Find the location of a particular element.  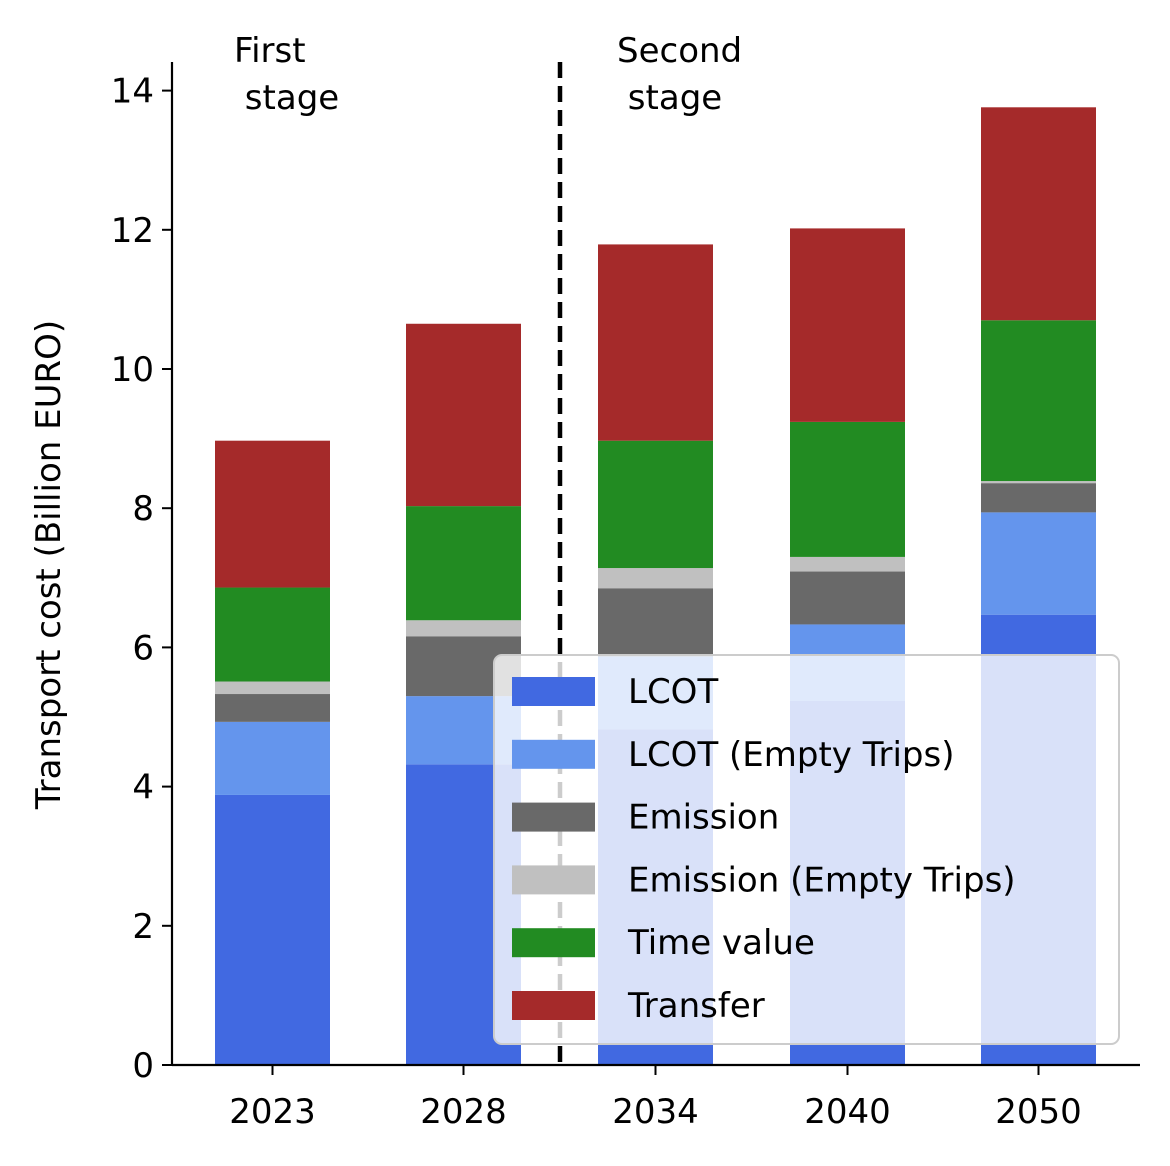

stage-annotation-2: Second stage is located at coordinates (679, 74).